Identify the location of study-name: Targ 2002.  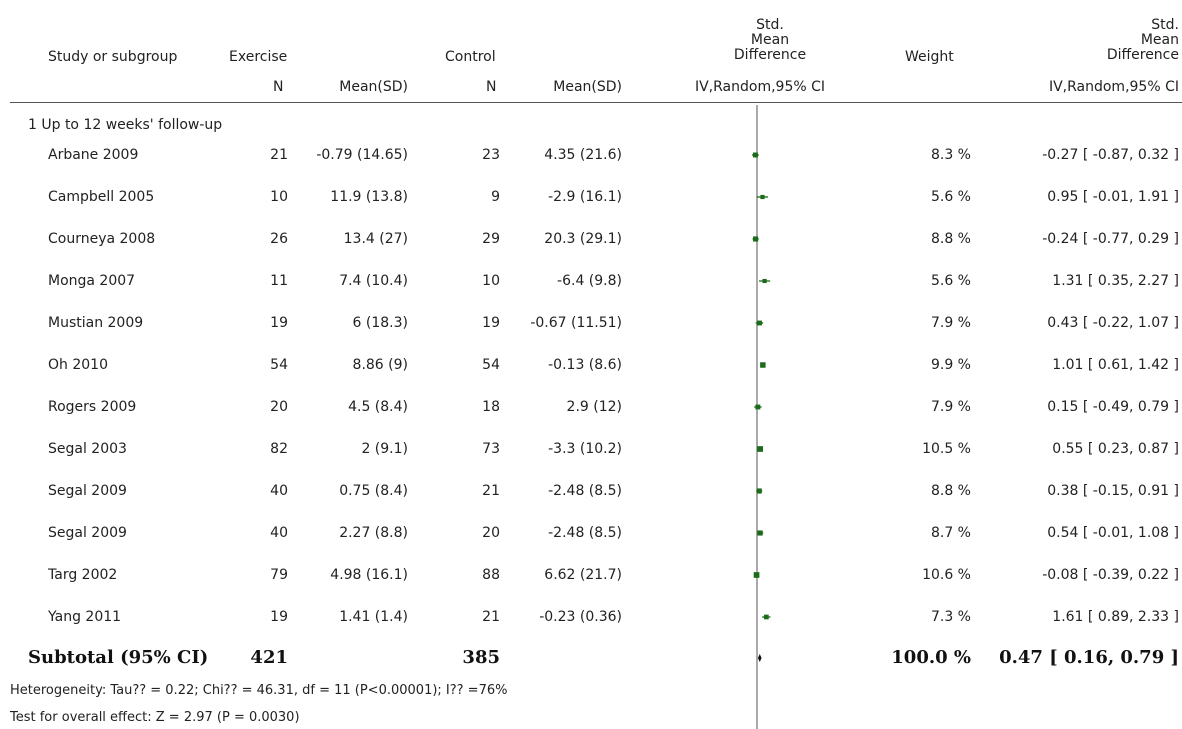
(83, 575).